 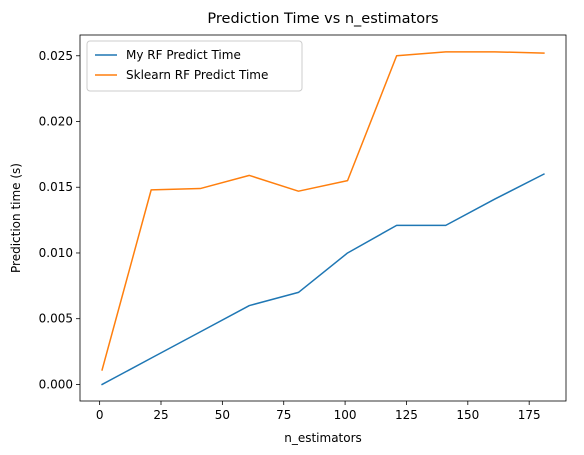 I want to click on x-tick-label: 25, so click(x=160, y=415).